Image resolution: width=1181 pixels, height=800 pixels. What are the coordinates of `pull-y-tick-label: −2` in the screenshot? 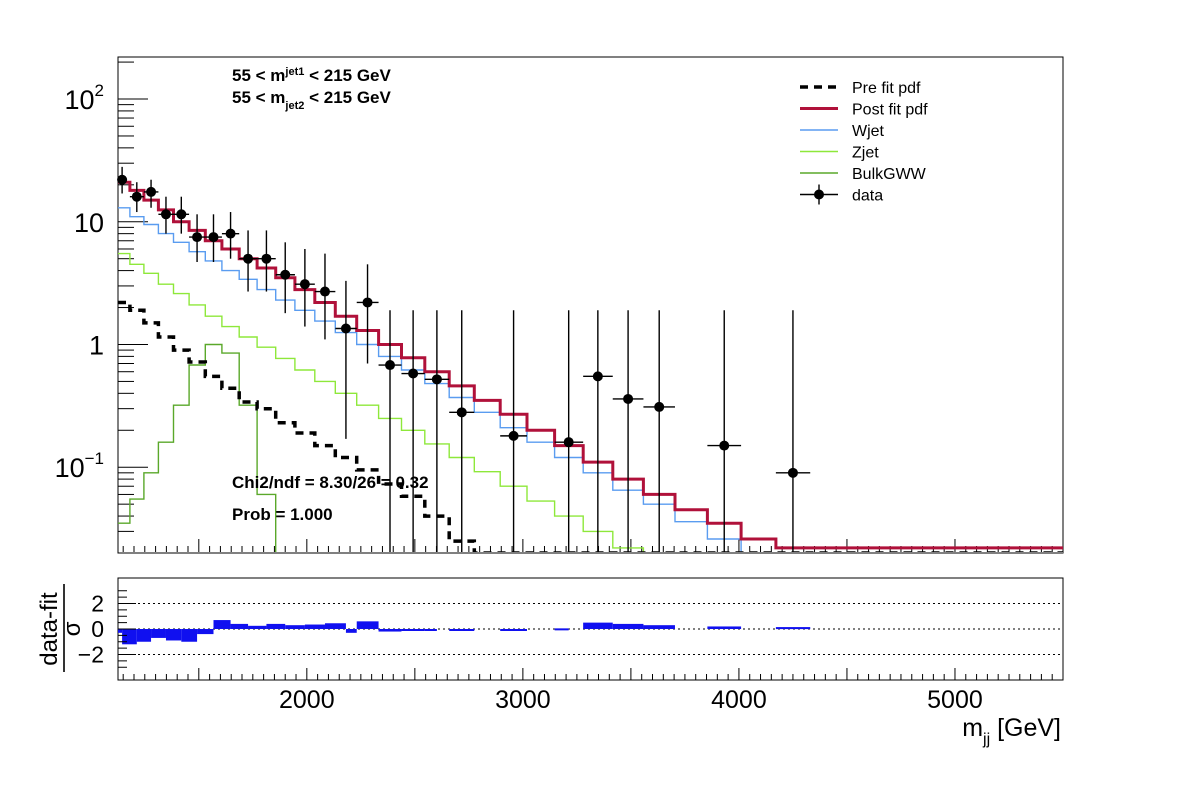 It's located at (91, 655).